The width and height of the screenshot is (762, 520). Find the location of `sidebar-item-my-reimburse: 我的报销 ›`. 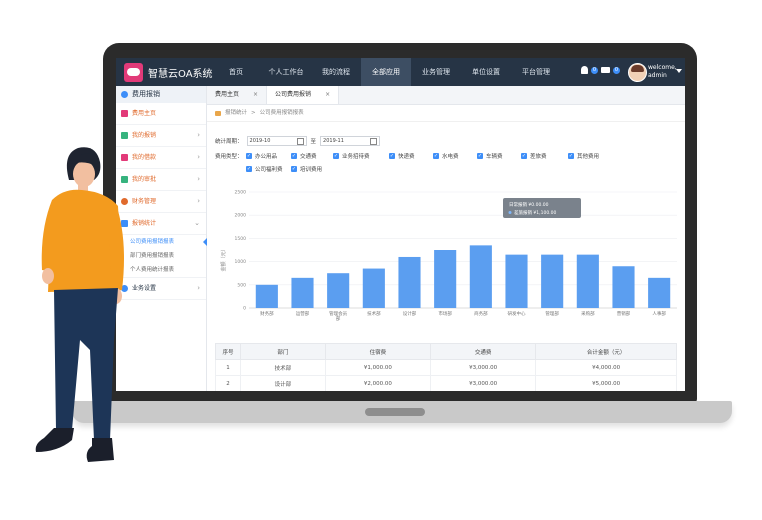

sidebar-item-my-reimburse: 我的报销 › is located at coordinates (161, 136).